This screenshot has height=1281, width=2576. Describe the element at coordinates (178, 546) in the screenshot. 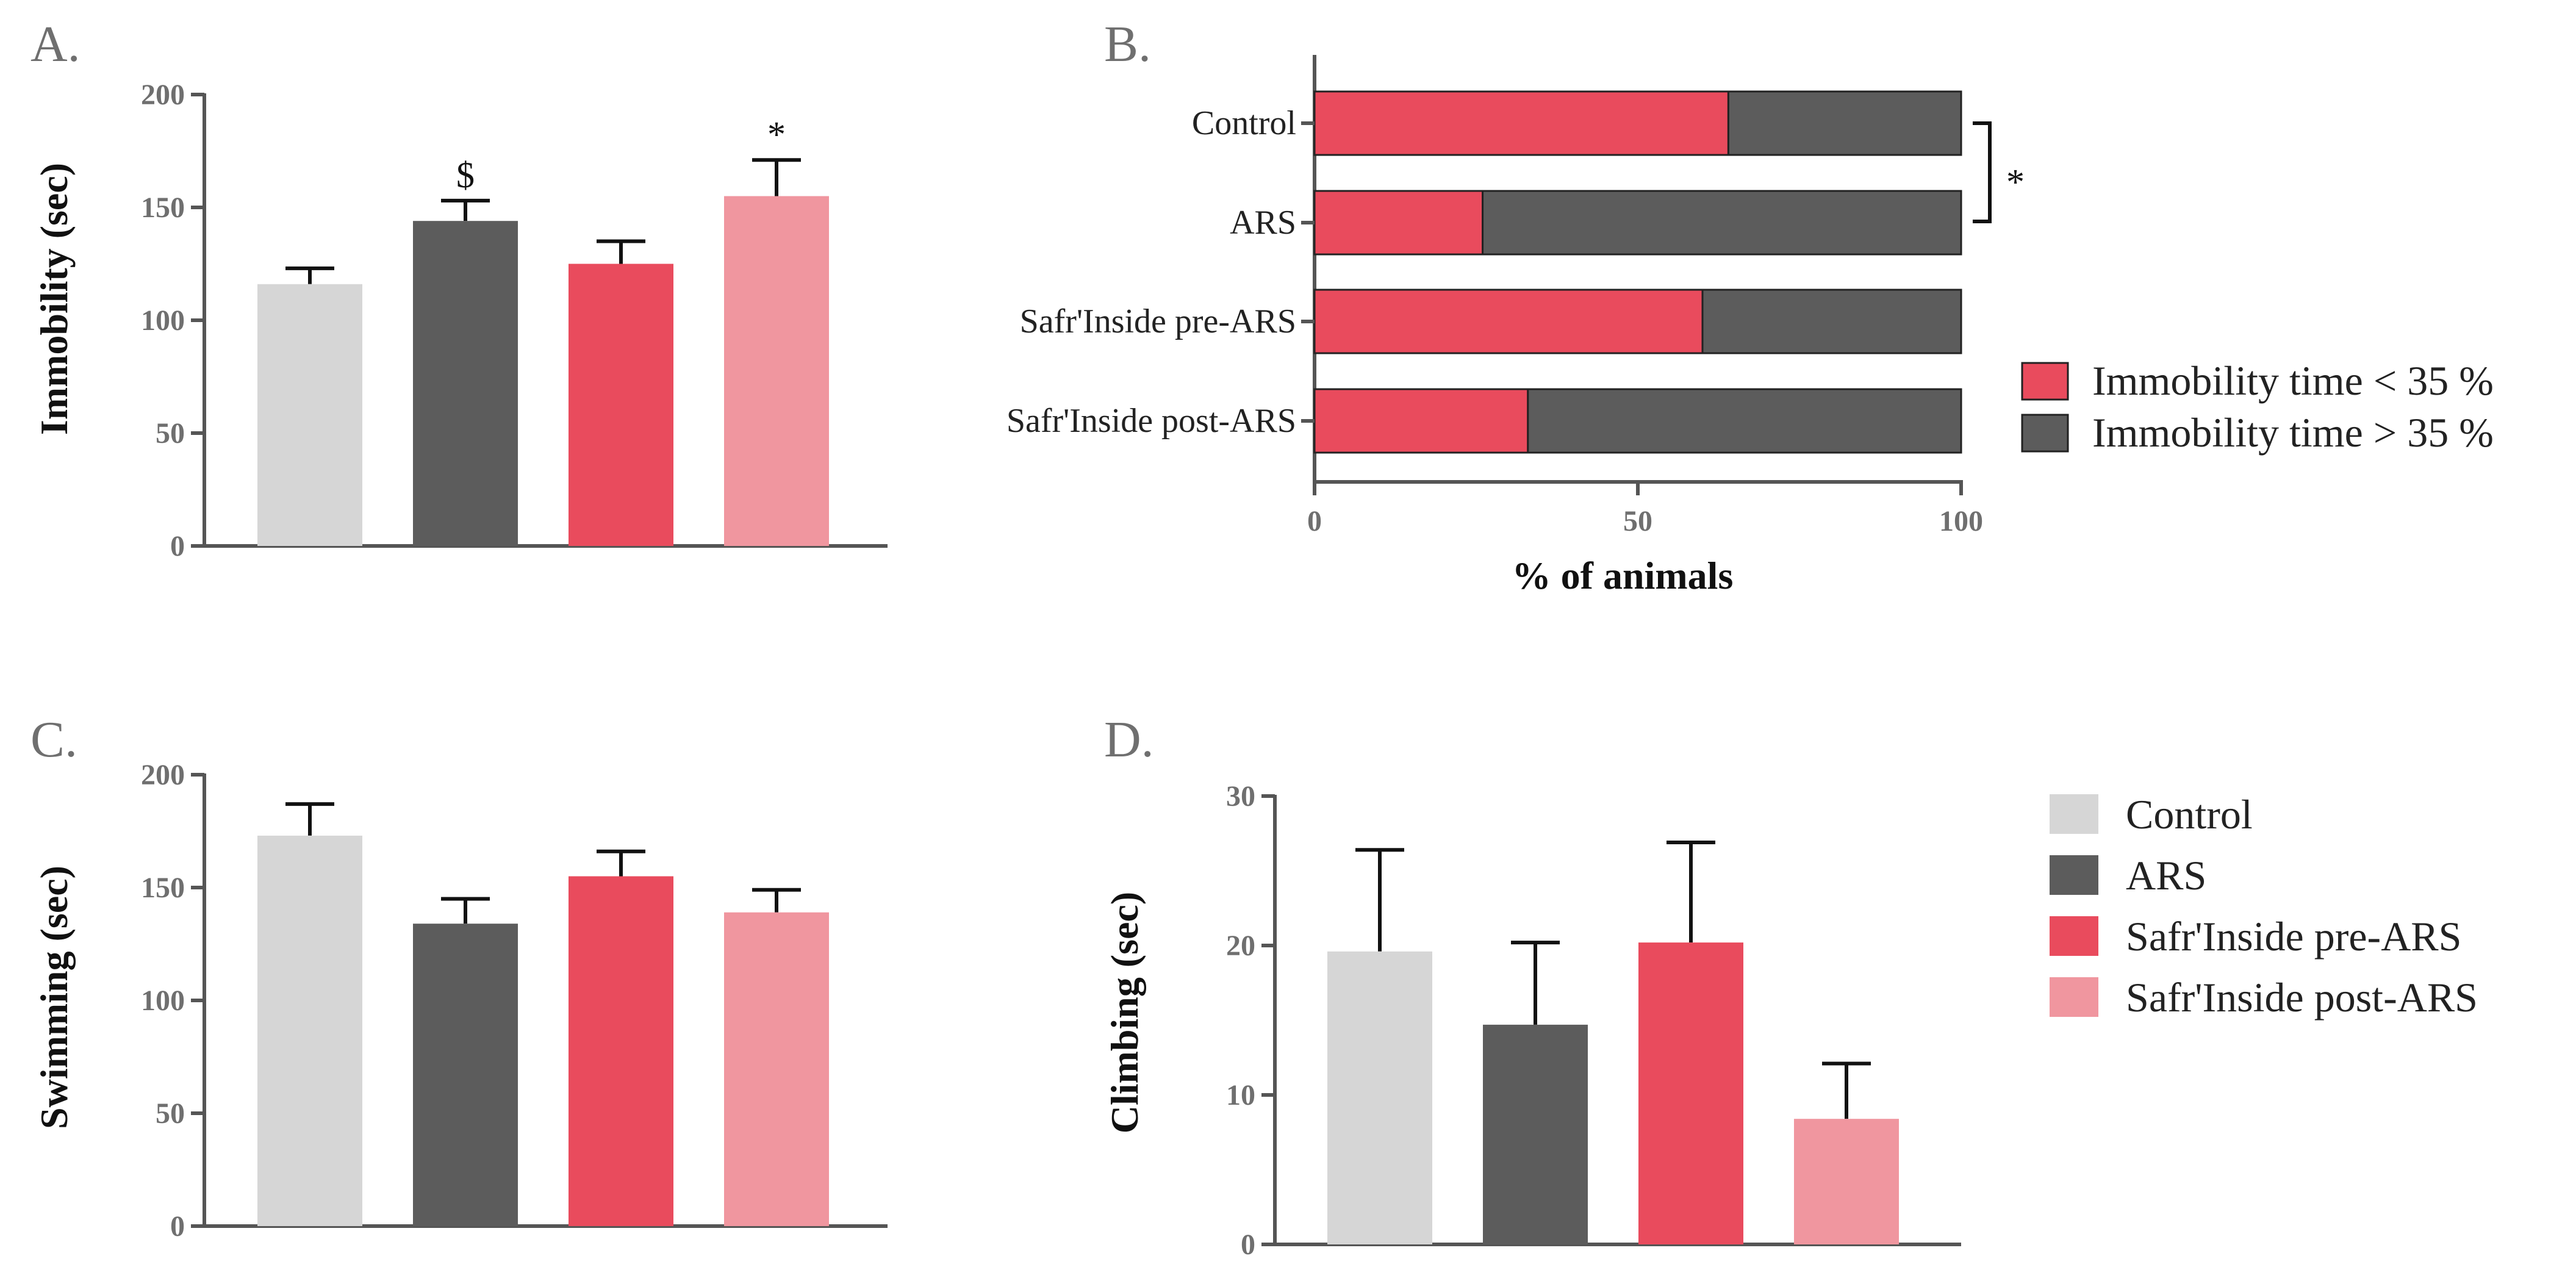

I see `panel-a-y-tick-label: 0` at that location.